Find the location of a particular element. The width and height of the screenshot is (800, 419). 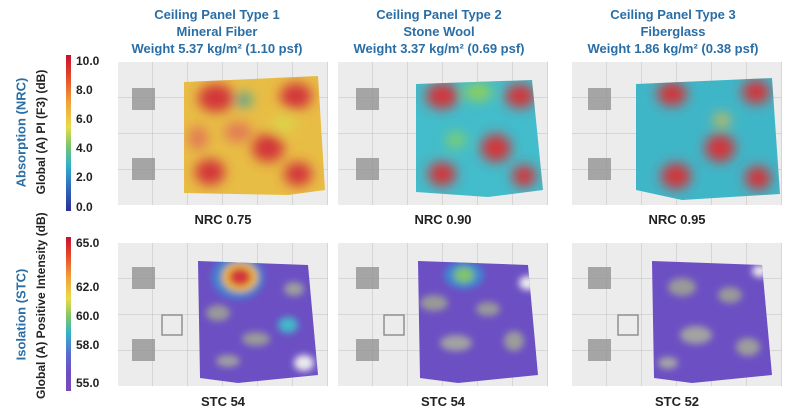

stc-caption-2: STC 54 is located at coordinates (443, 401).